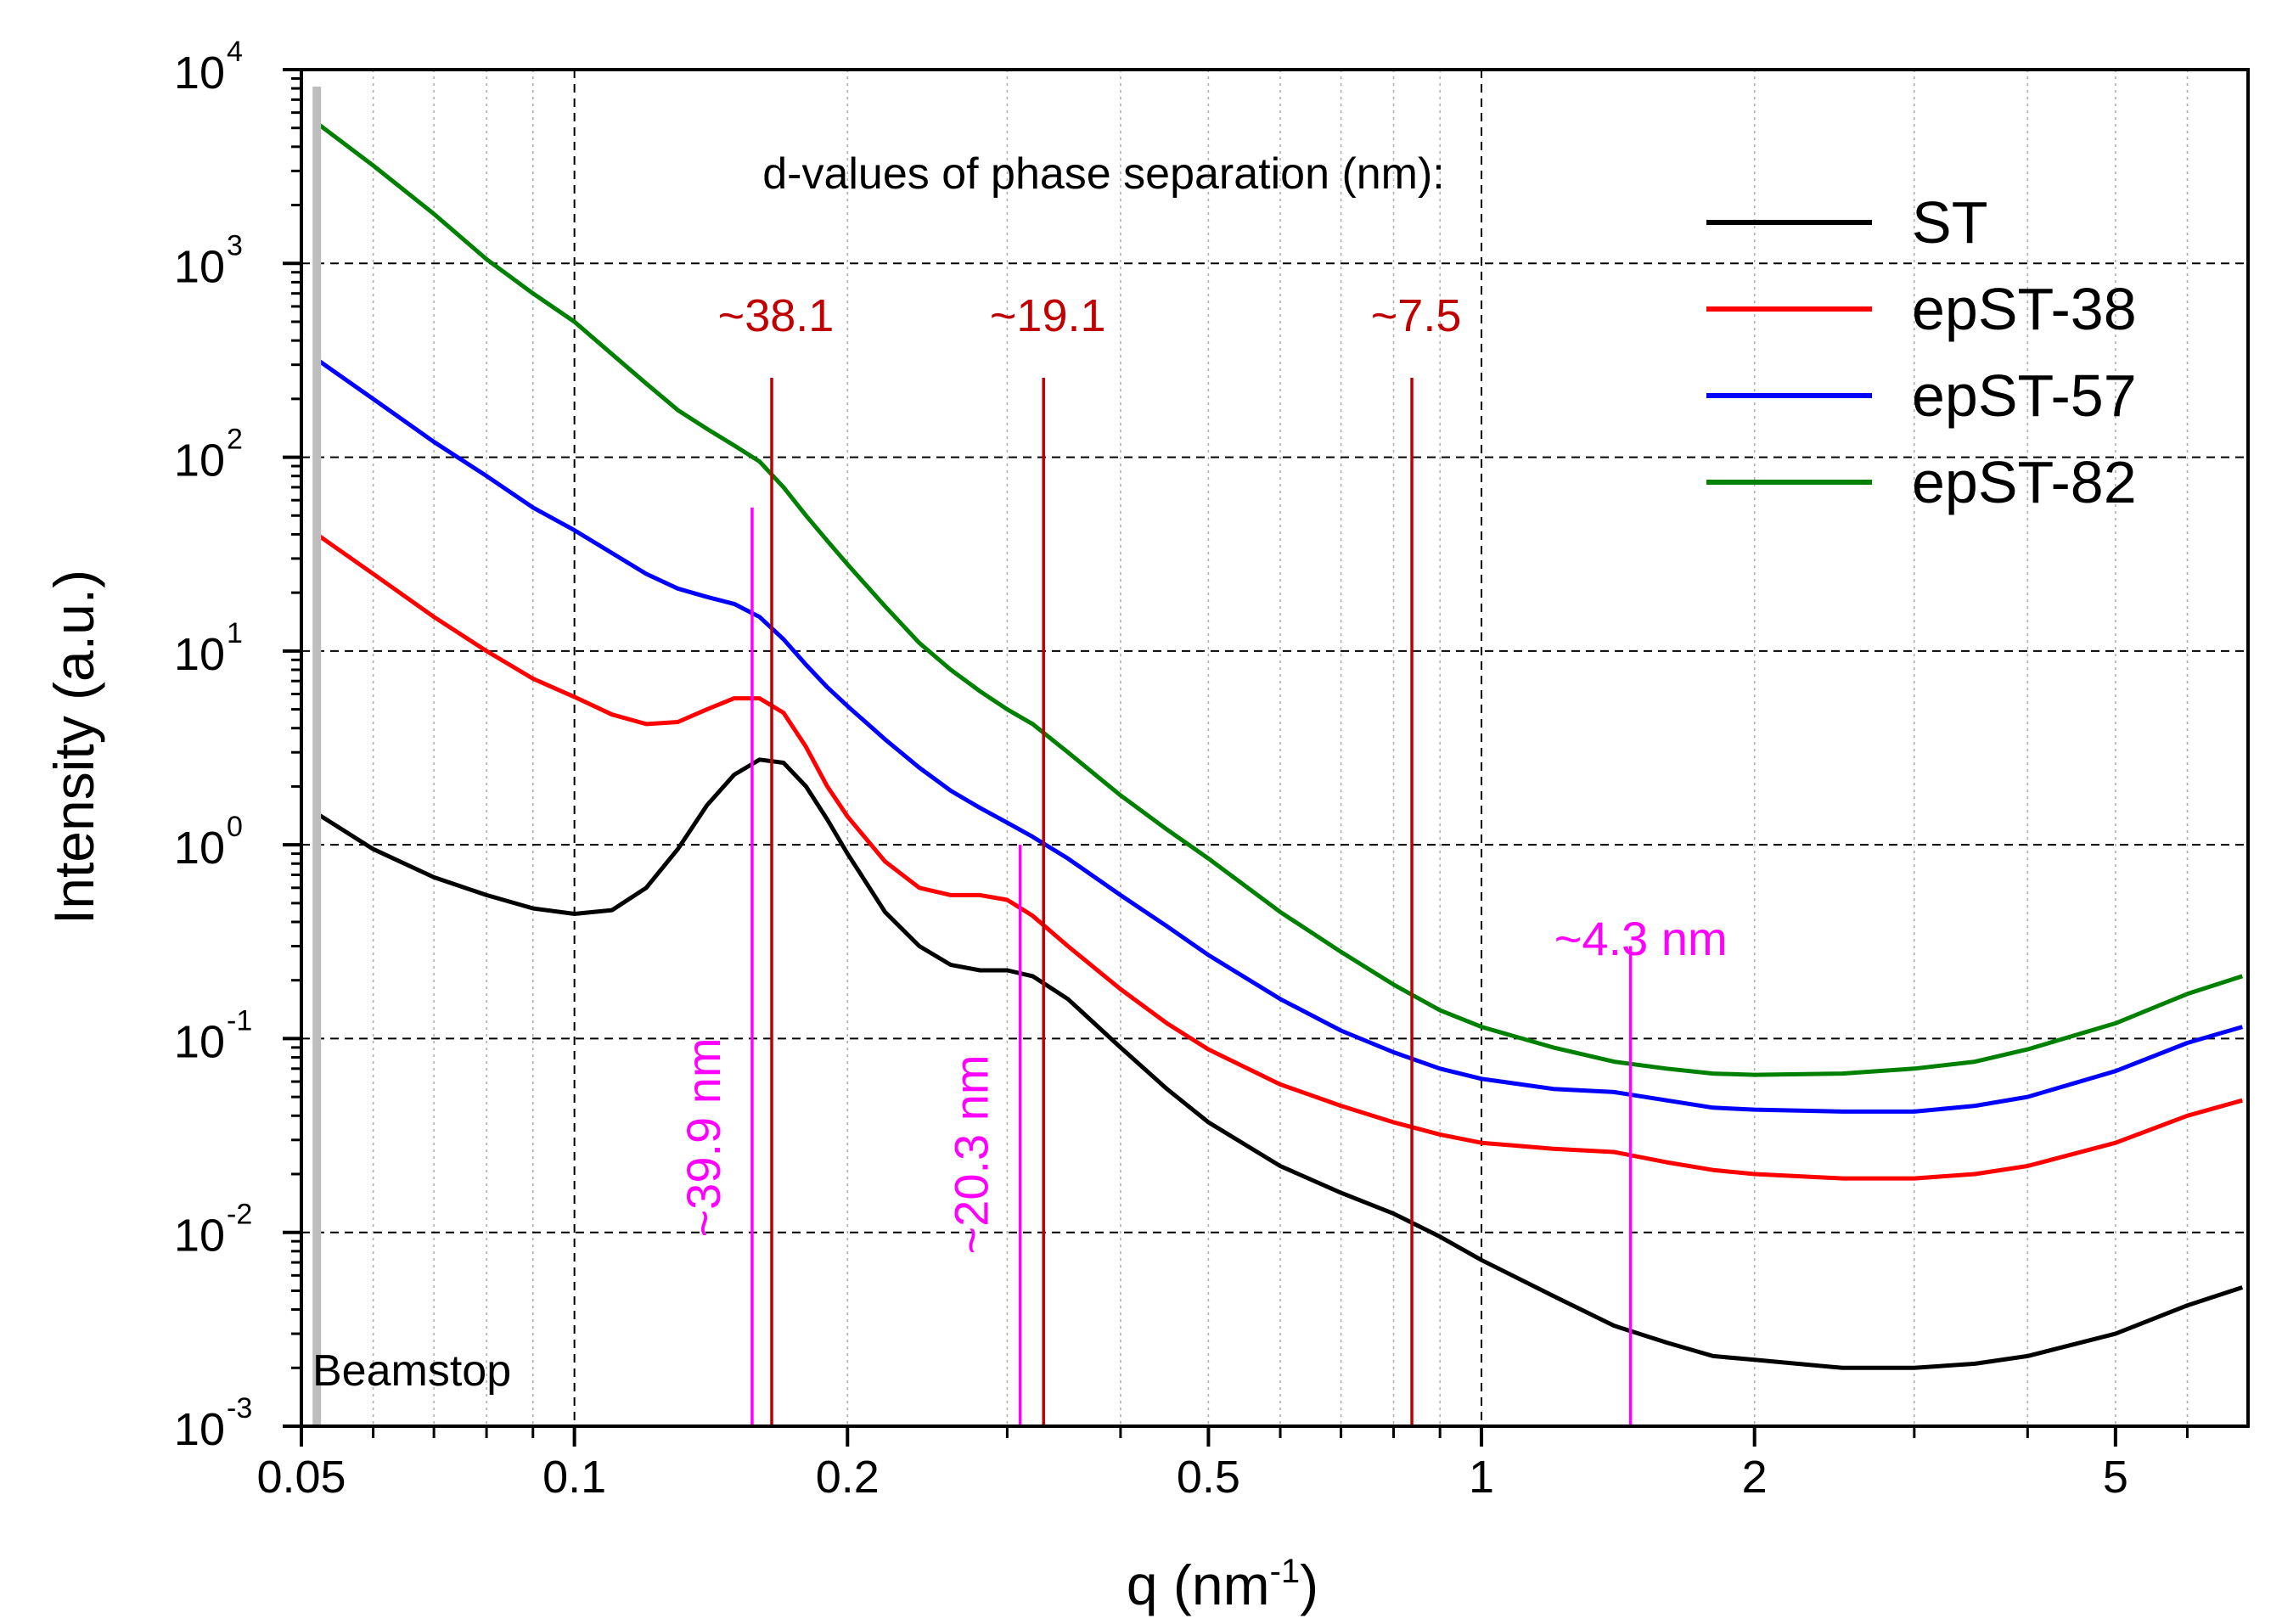 The image size is (2282, 1624). I want to click on x-tick-label: 0.5, so click(1209, 1477).